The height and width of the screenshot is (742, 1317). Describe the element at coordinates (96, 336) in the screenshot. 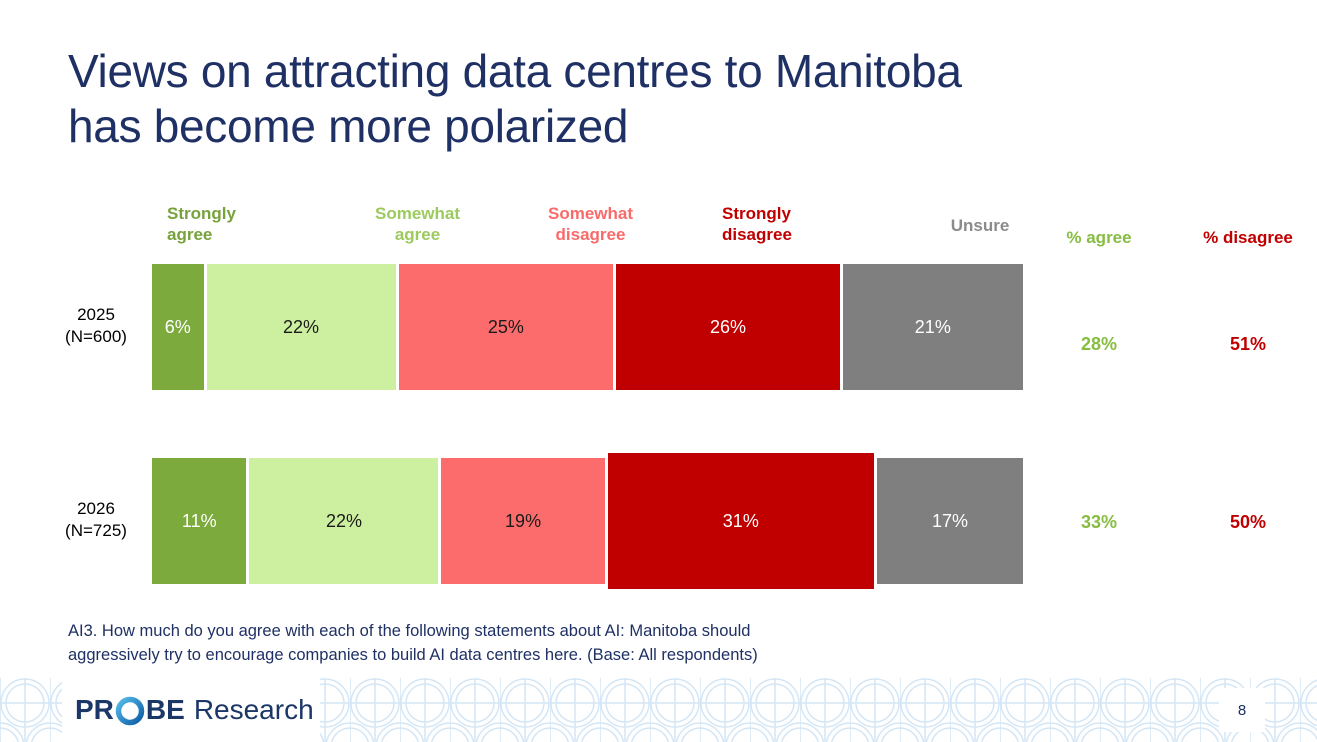

I see `row-base: (N=600)` at that location.